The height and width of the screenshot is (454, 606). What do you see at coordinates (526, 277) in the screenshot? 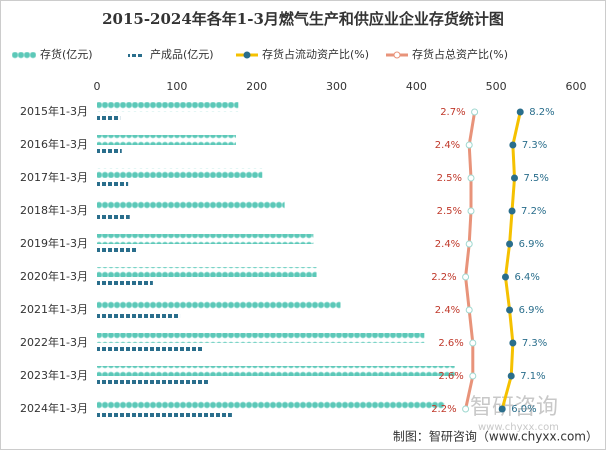
I see `value-label: 6.4%` at bounding box center [526, 277].